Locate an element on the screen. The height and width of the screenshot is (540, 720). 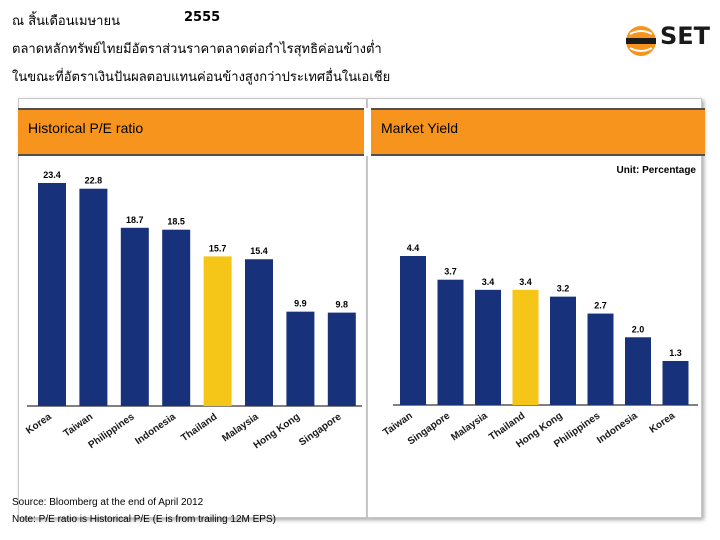
set-logo: SET is located at coordinates (669, 40).